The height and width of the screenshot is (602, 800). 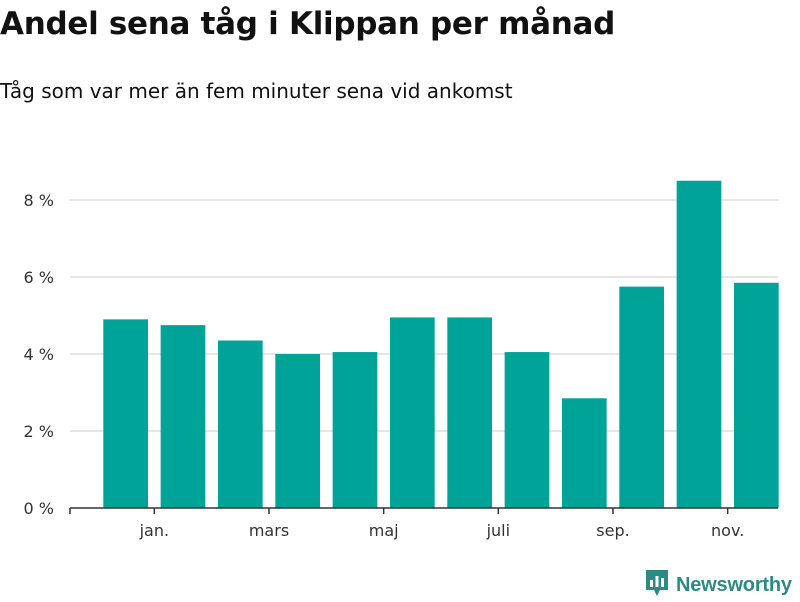 What do you see at coordinates (412, 412) in the screenshot?
I see `bar-maj` at bounding box center [412, 412].